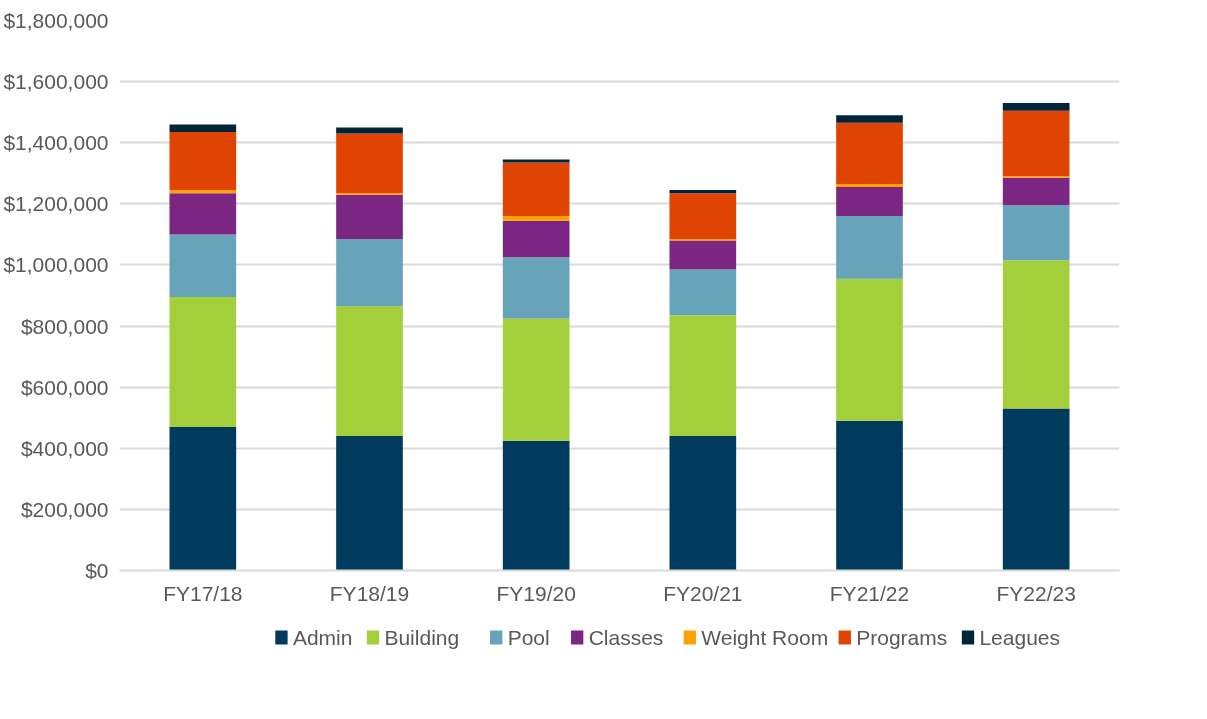 This screenshot has width=1207, height=719. Describe the element at coordinates (56, 143) in the screenshot. I see `y-tick-label: $1,400,000` at that location.